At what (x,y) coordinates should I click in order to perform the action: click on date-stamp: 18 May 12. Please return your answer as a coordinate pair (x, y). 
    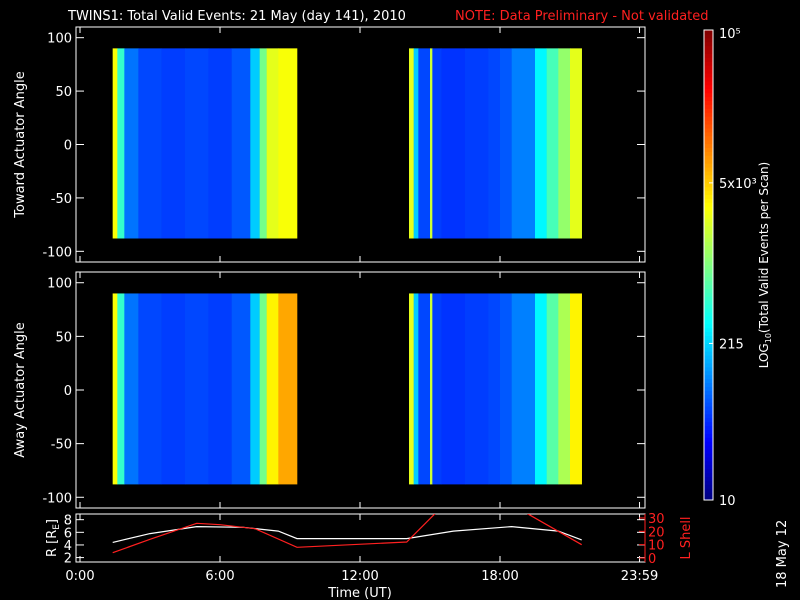
    Looking at the image, I should click on (782, 554).